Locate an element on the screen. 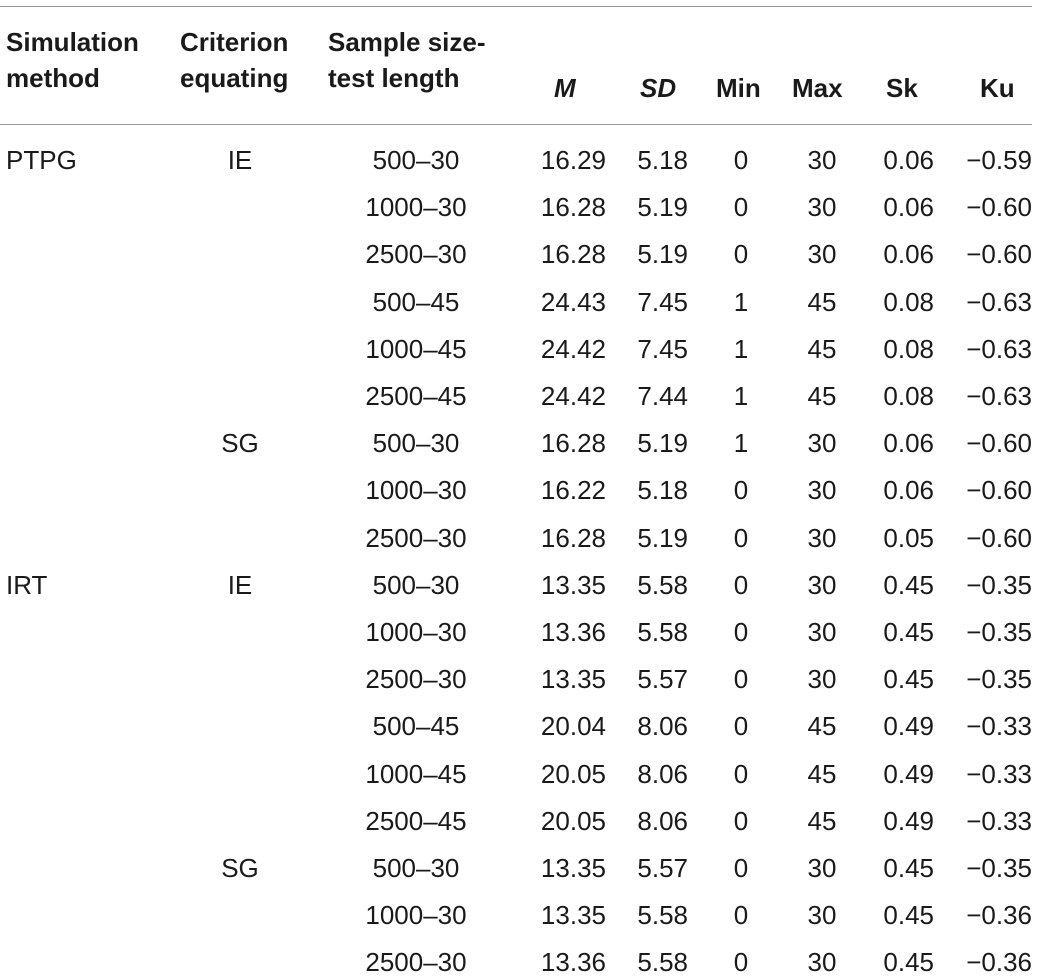  cell-method: IRT is located at coordinates (27, 584).